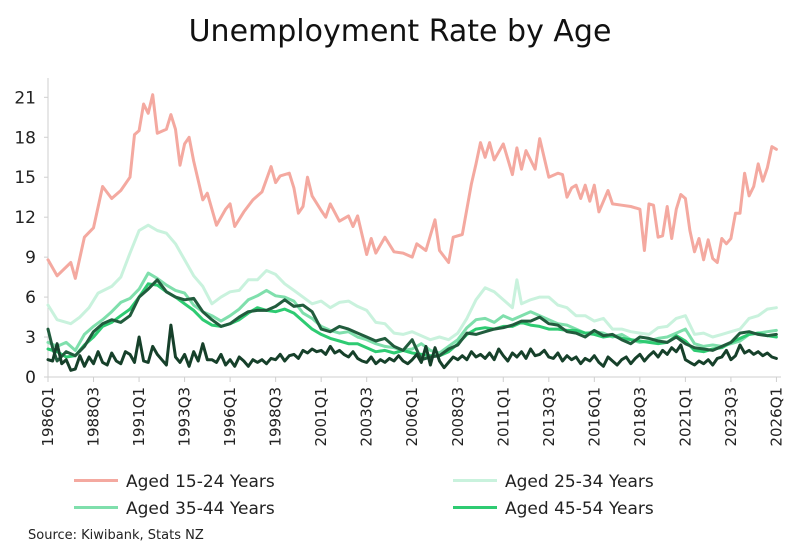 Image resolution: width=800 pixels, height=558 pixels. Describe the element at coordinates (367, 417) in the screenshot. I see `x-tick-label: 2003Q3` at that location.